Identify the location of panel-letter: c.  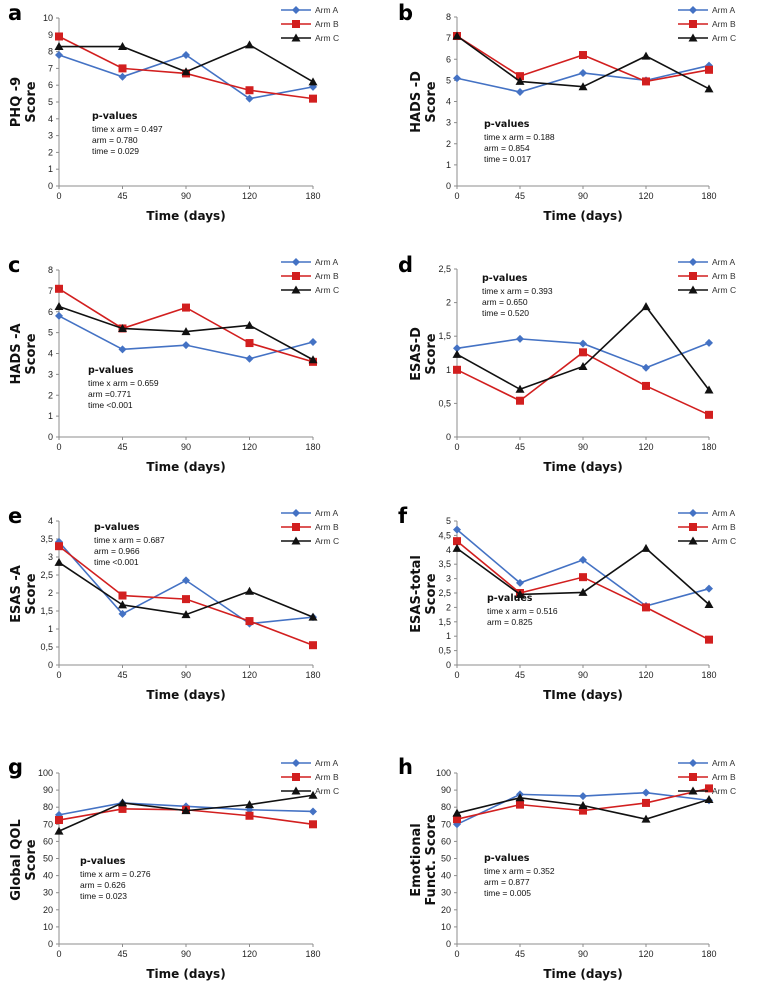
(14, 265).